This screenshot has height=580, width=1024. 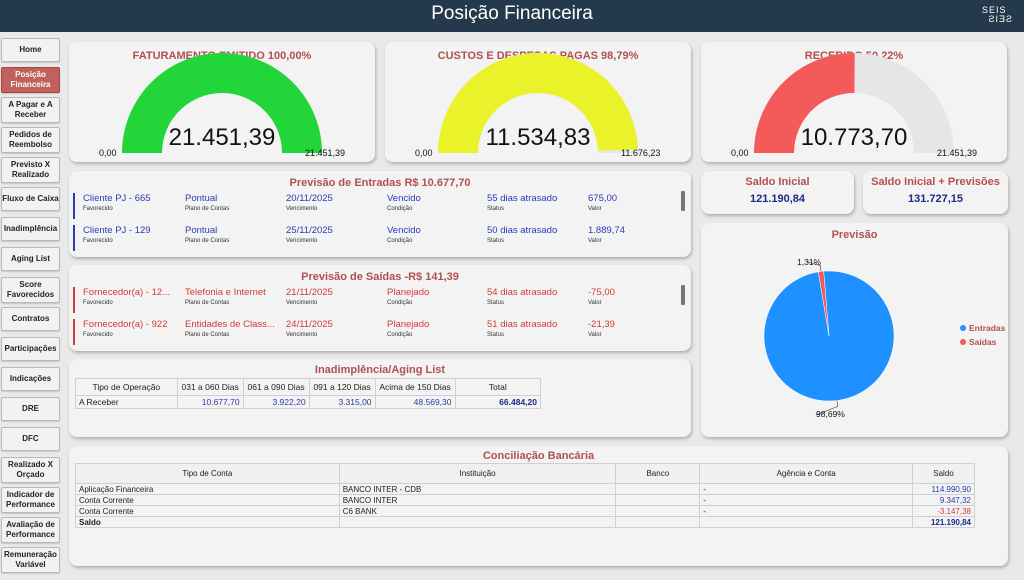 What do you see at coordinates (342, 387) in the screenshot?
I see `aging-column-header: 091 a 120 Dias` at bounding box center [342, 387].